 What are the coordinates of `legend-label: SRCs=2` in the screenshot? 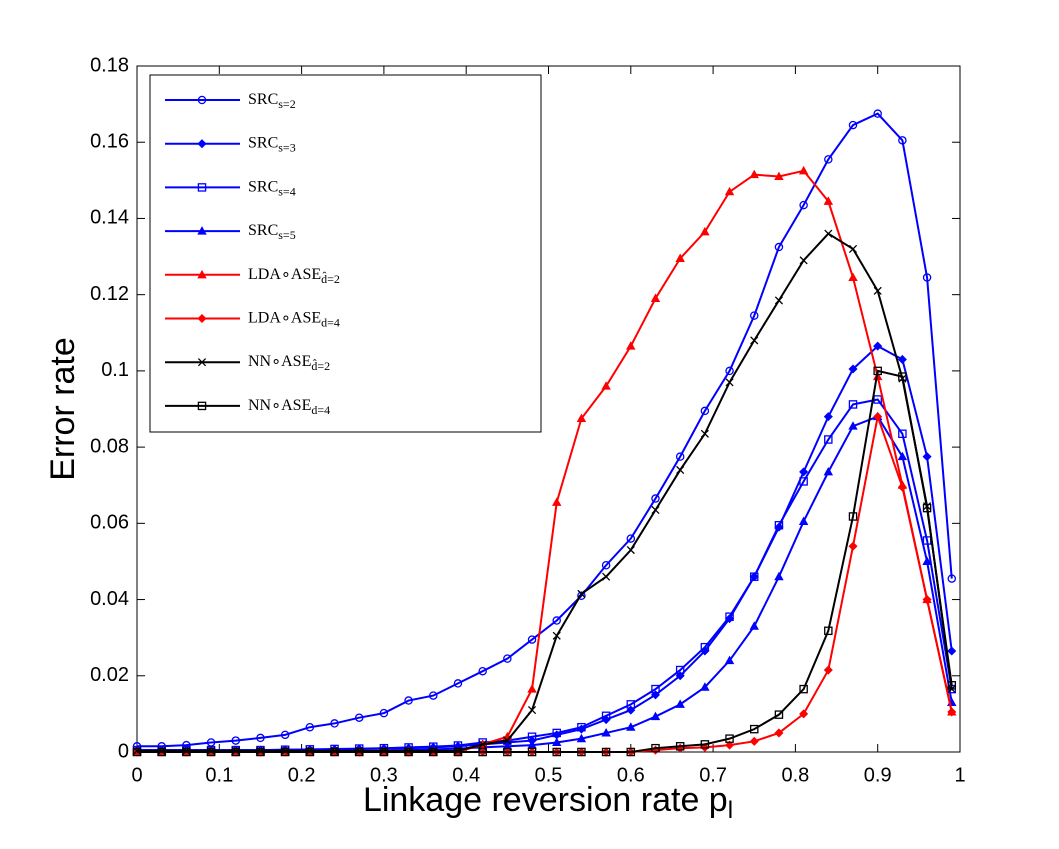 It's located at (272, 101).